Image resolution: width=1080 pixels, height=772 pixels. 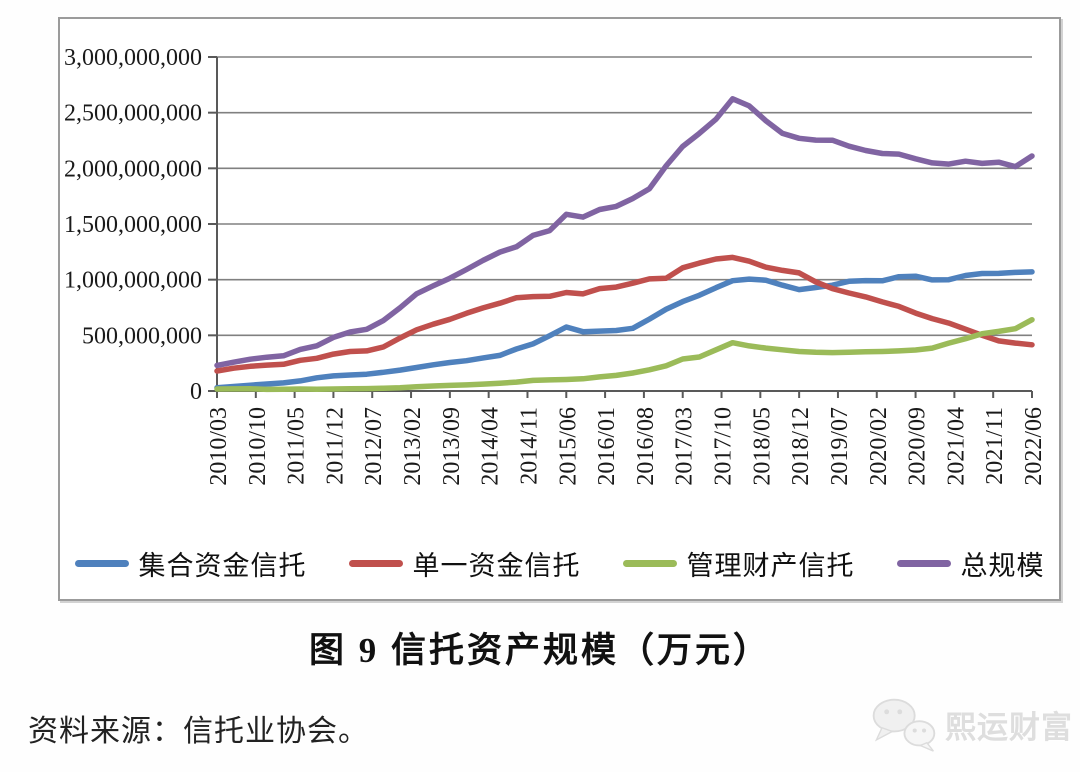 I want to click on x-axis-tick-label: 2012/07, so click(x=374, y=446).